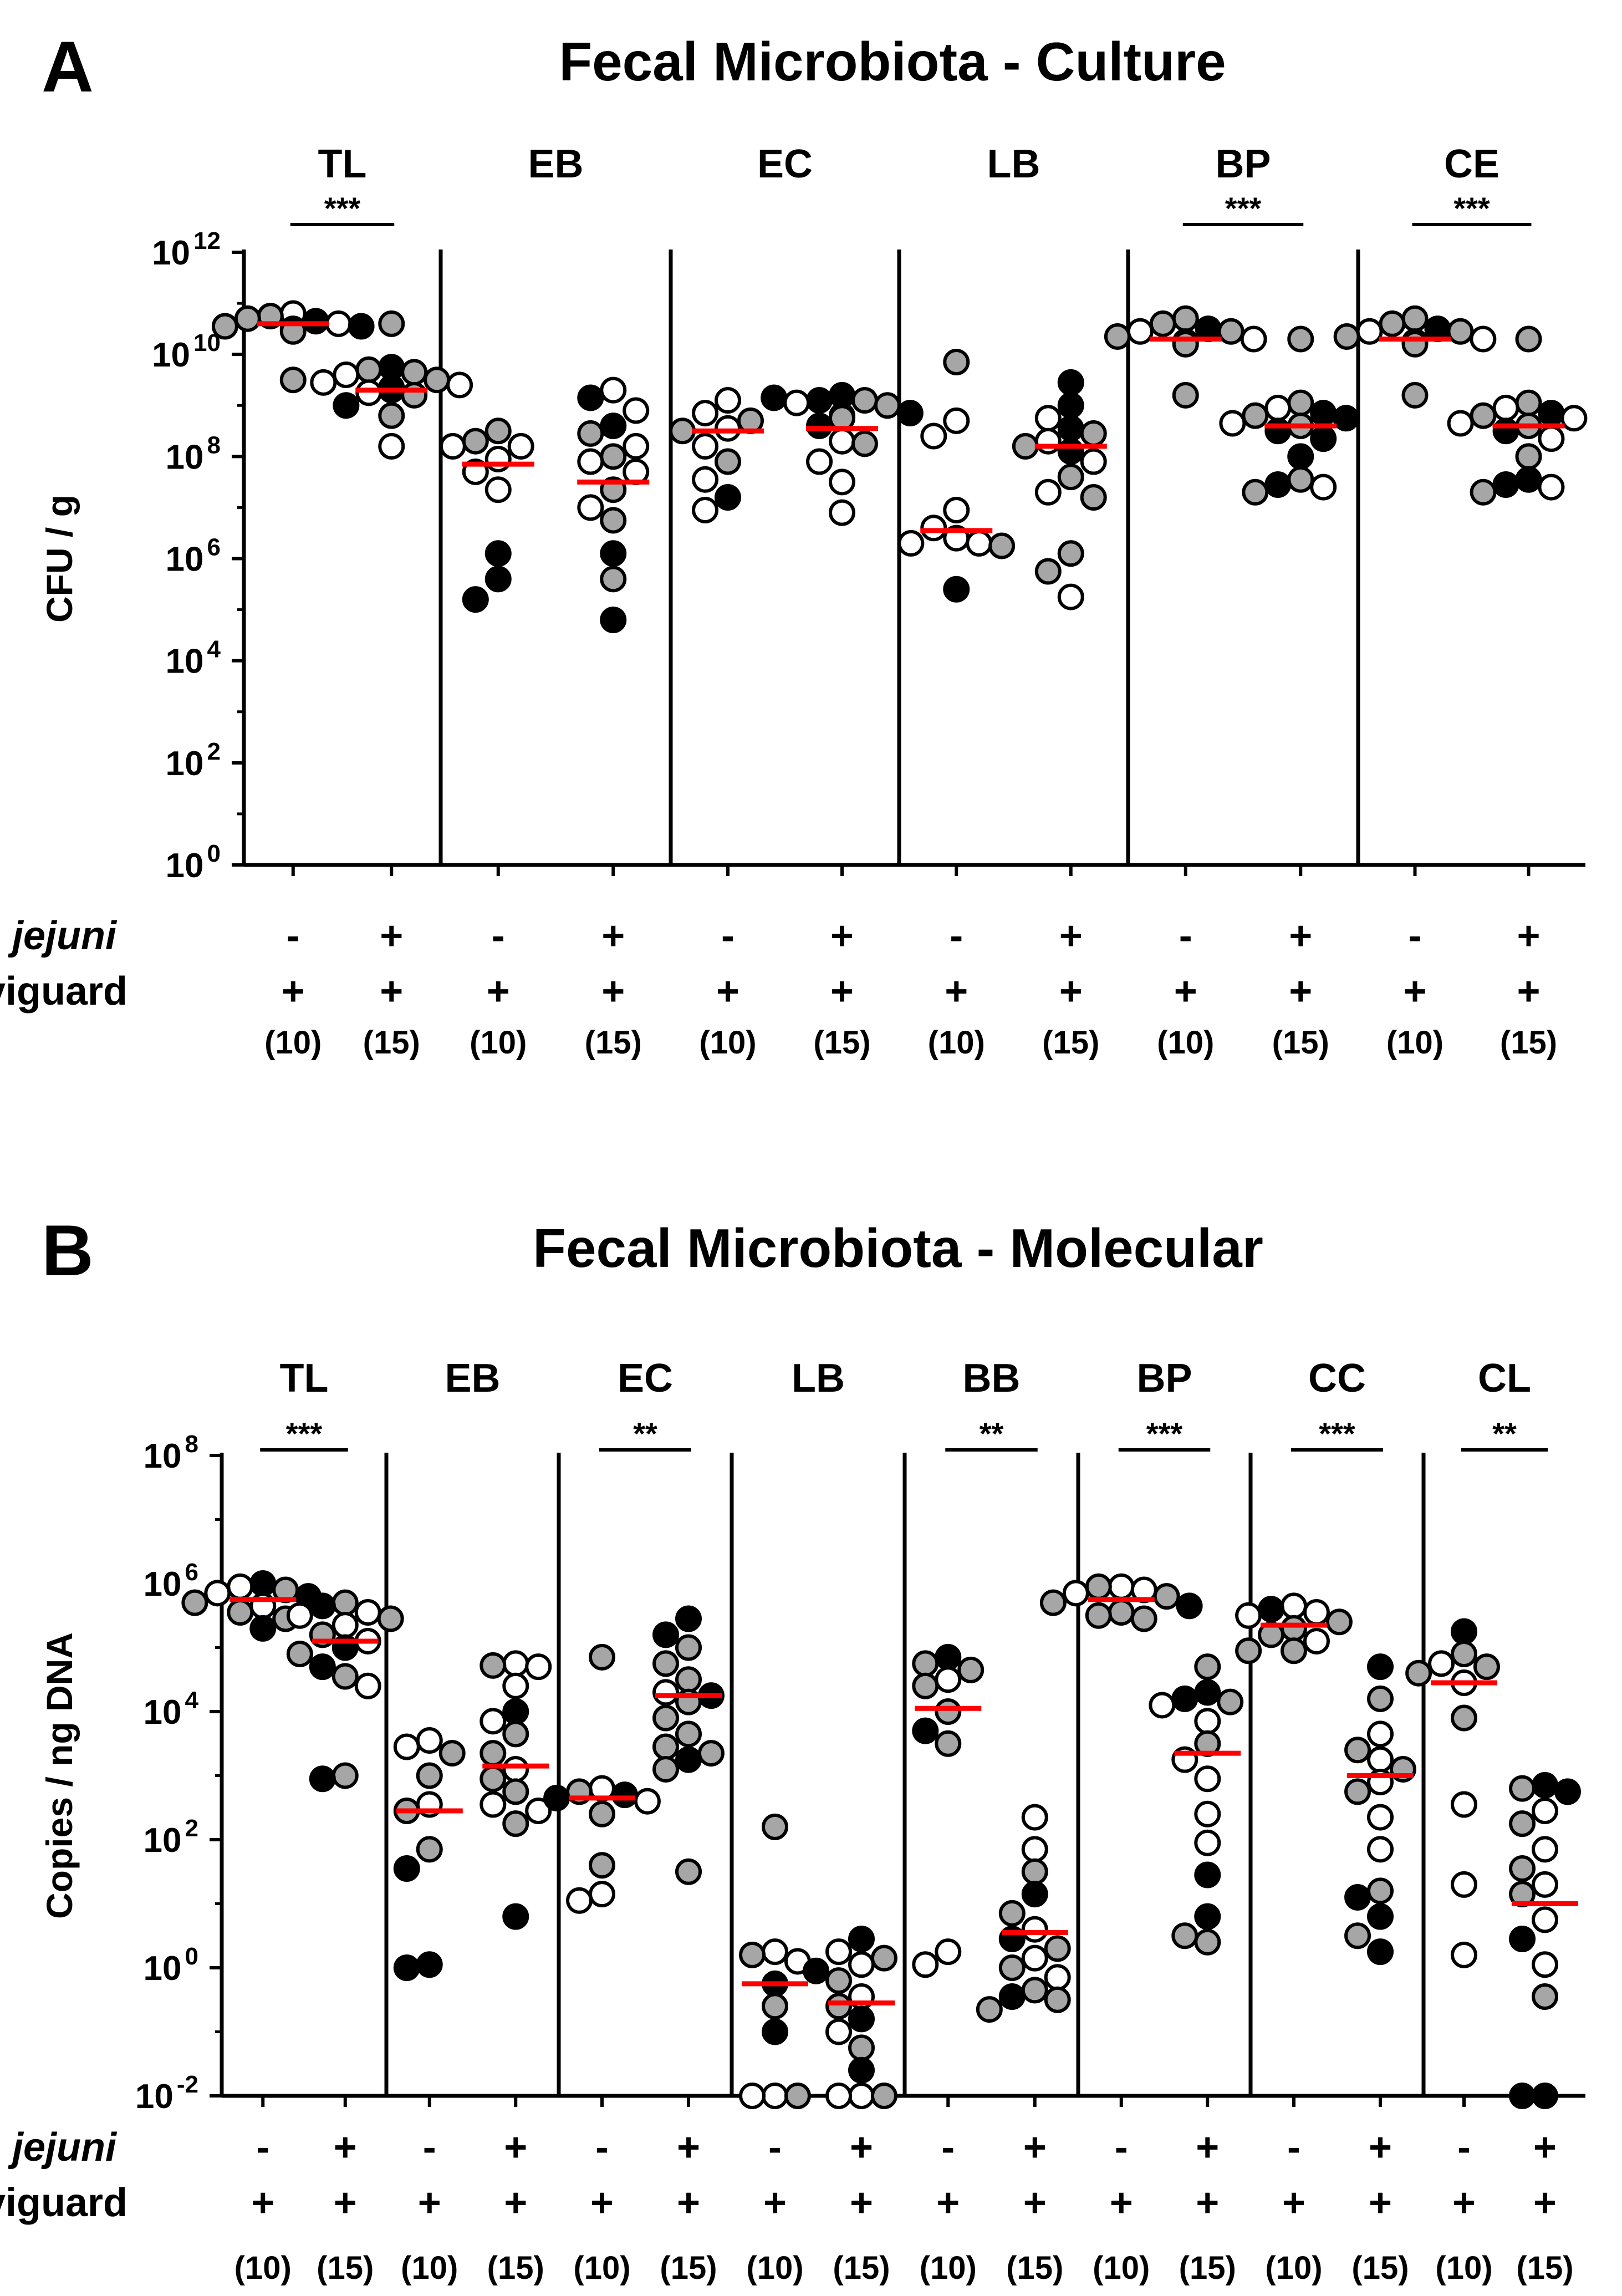  Describe the element at coordinates (68, 1251) in the screenshot. I see `panel-letter: B` at that location.